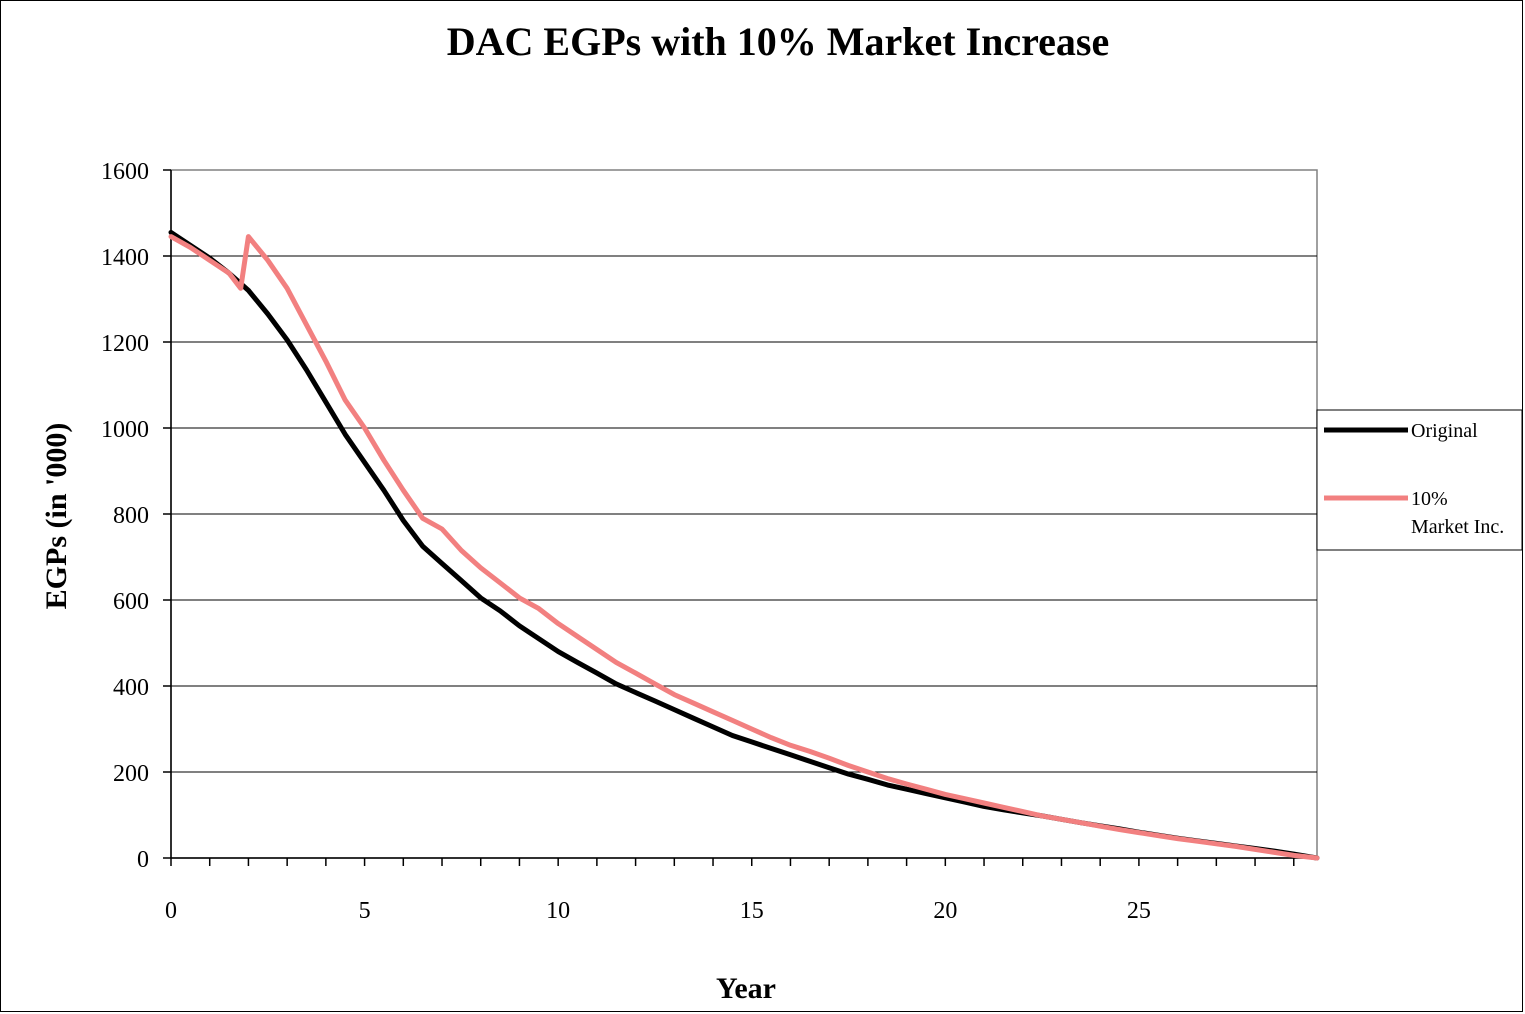  What do you see at coordinates (1139, 911) in the screenshot?
I see `x-tick-label: 25` at bounding box center [1139, 911].